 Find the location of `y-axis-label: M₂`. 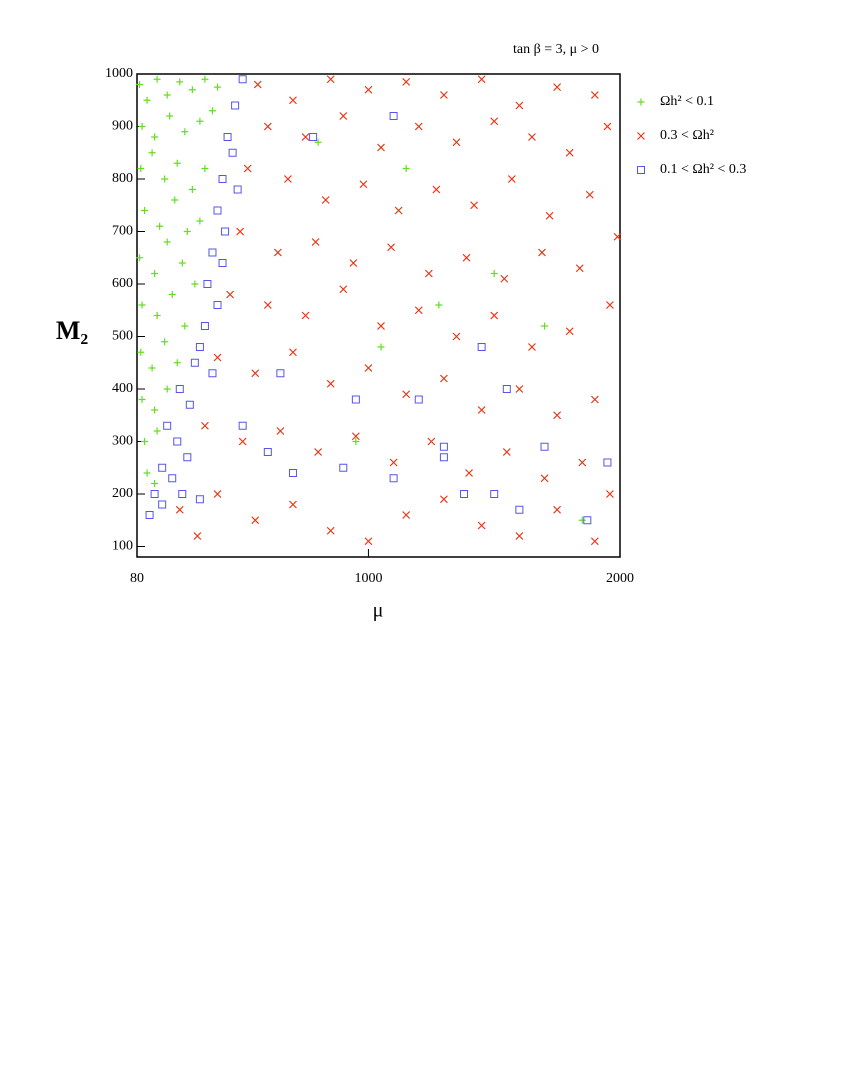

y-axis-label: M₂ is located at coordinates (72, 330).